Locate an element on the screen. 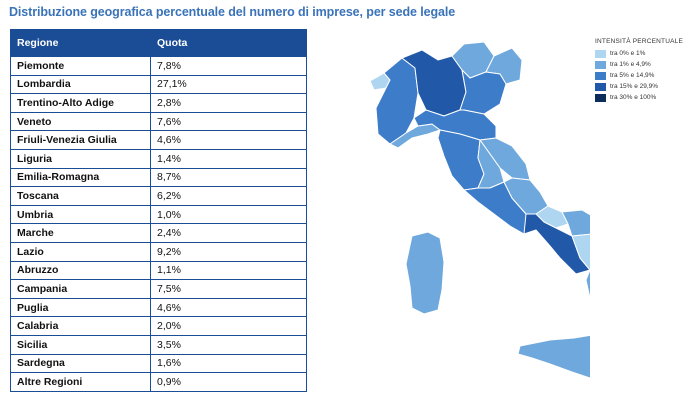 The width and height of the screenshot is (691, 404). region-share-cell: 2,4% is located at coordinates (228, 233).